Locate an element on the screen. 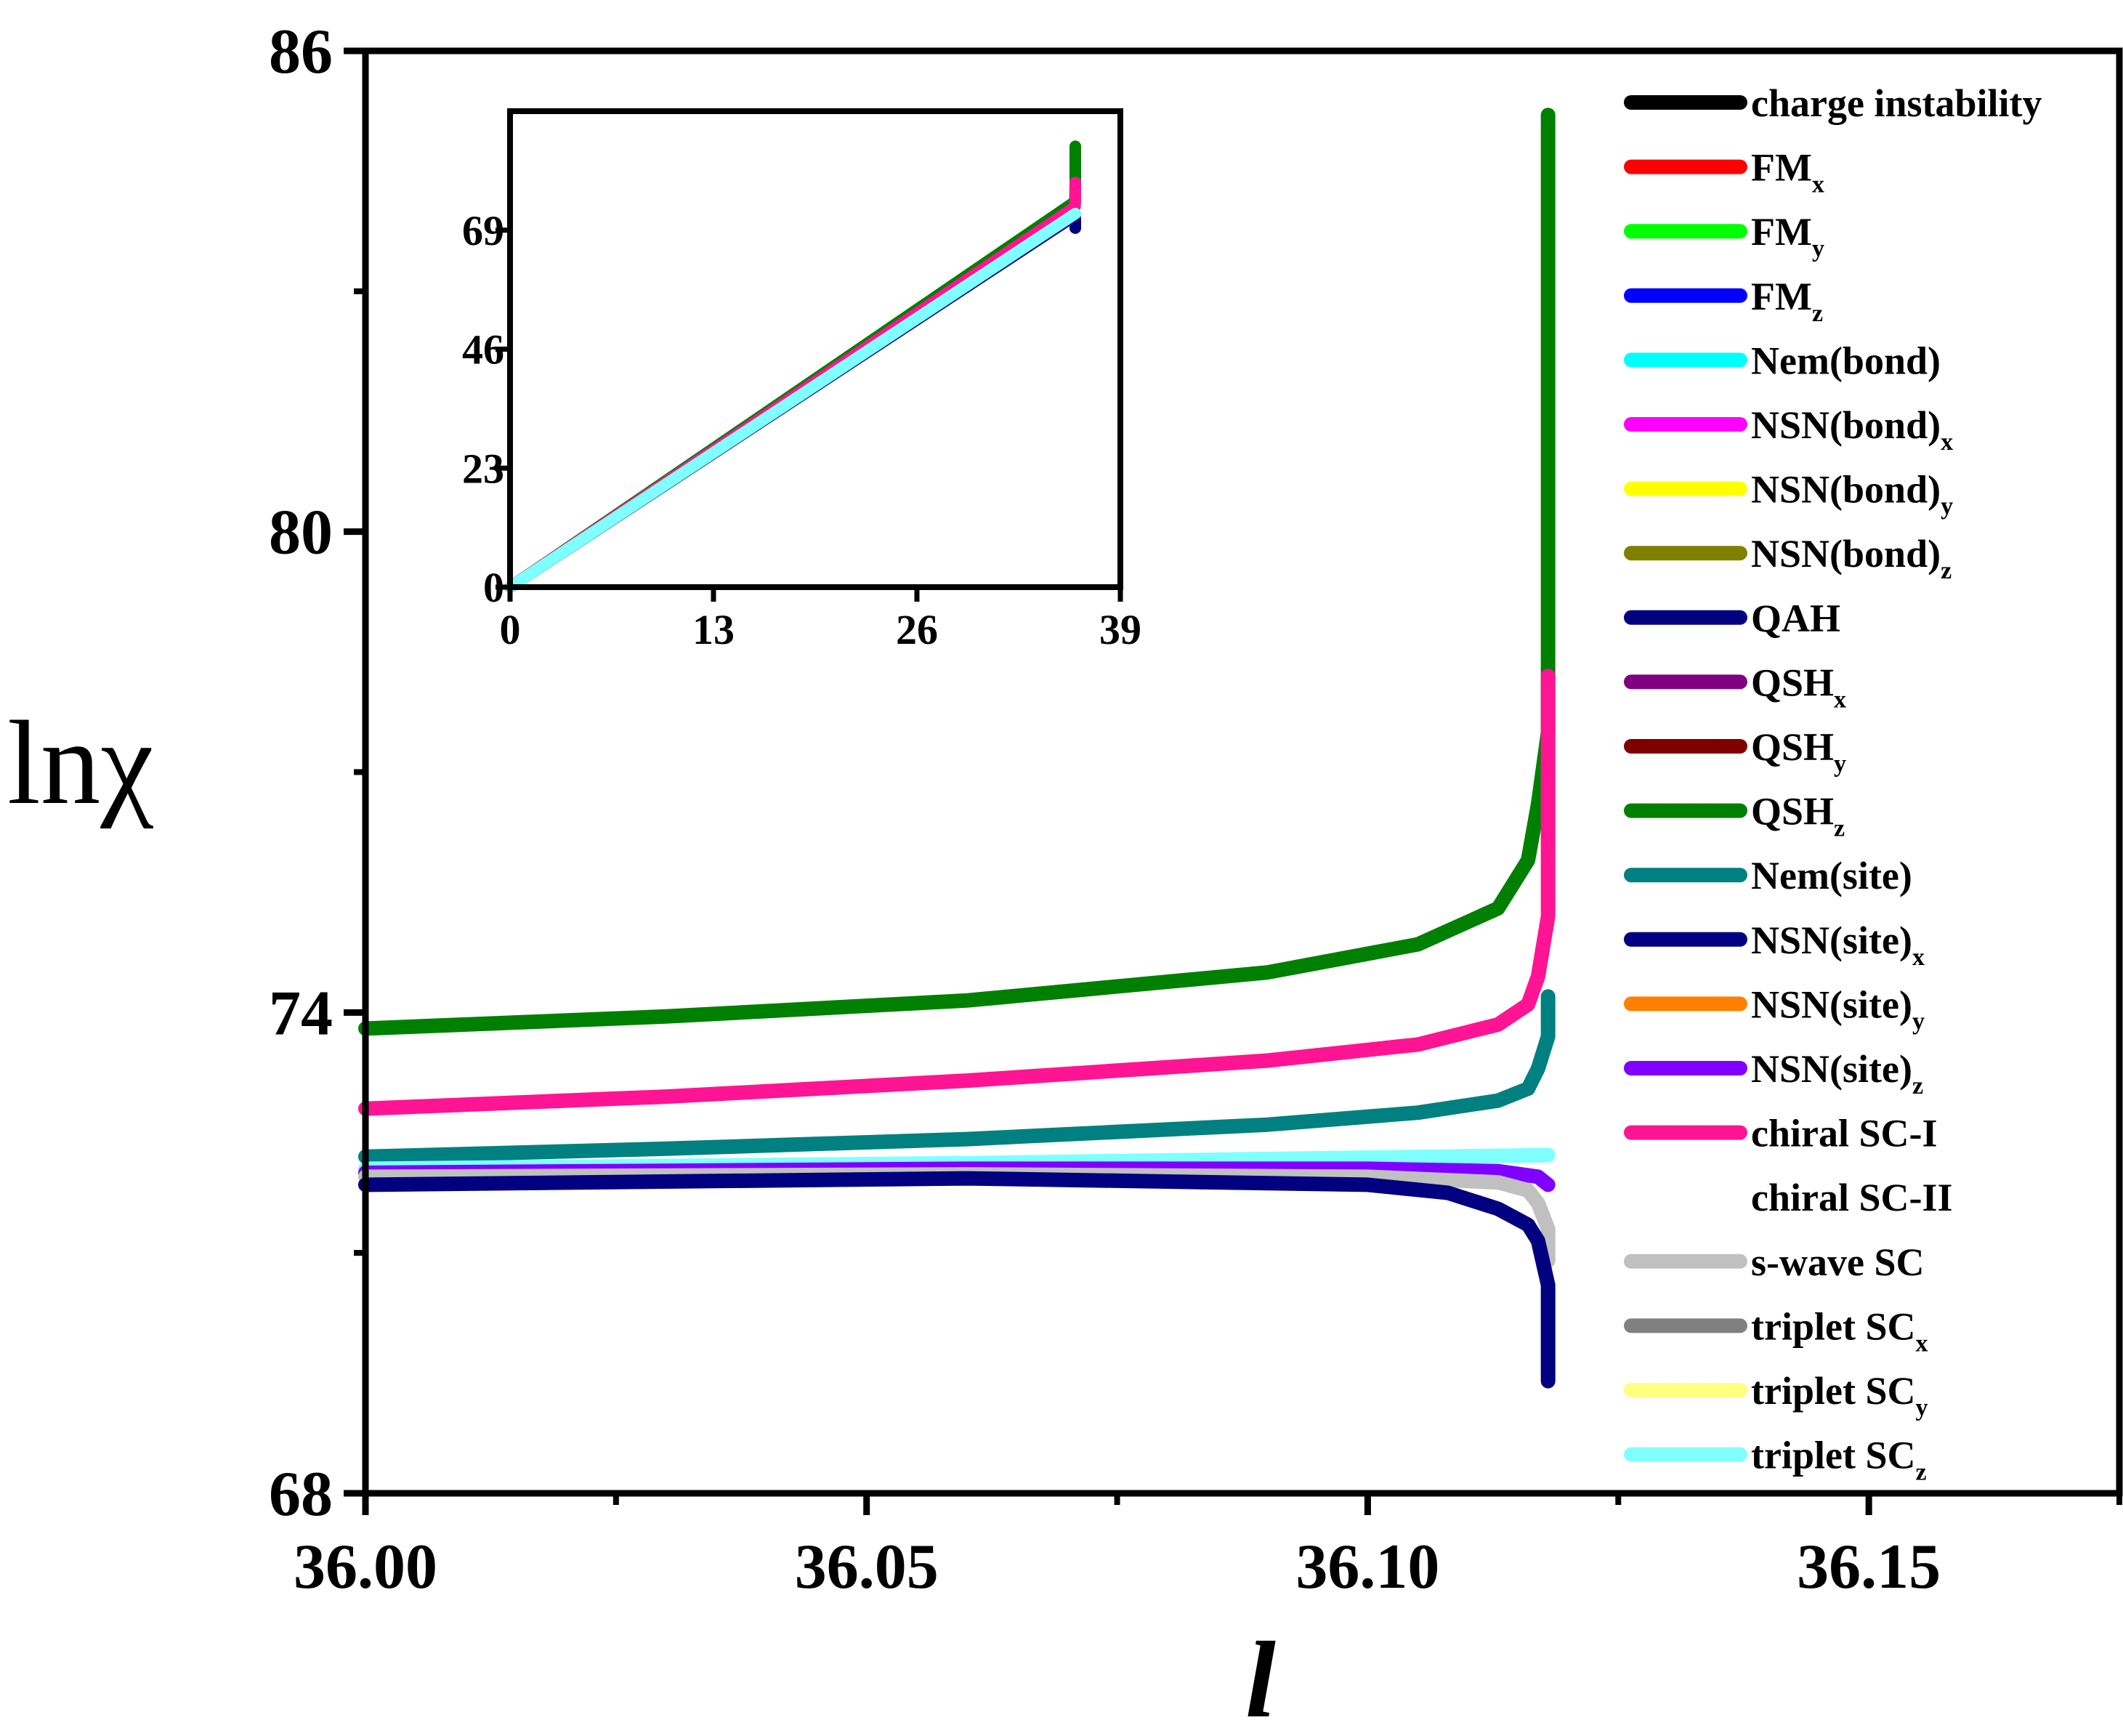  legend-item-qsh-z: QSHz is located at coordinates (1734, 816).